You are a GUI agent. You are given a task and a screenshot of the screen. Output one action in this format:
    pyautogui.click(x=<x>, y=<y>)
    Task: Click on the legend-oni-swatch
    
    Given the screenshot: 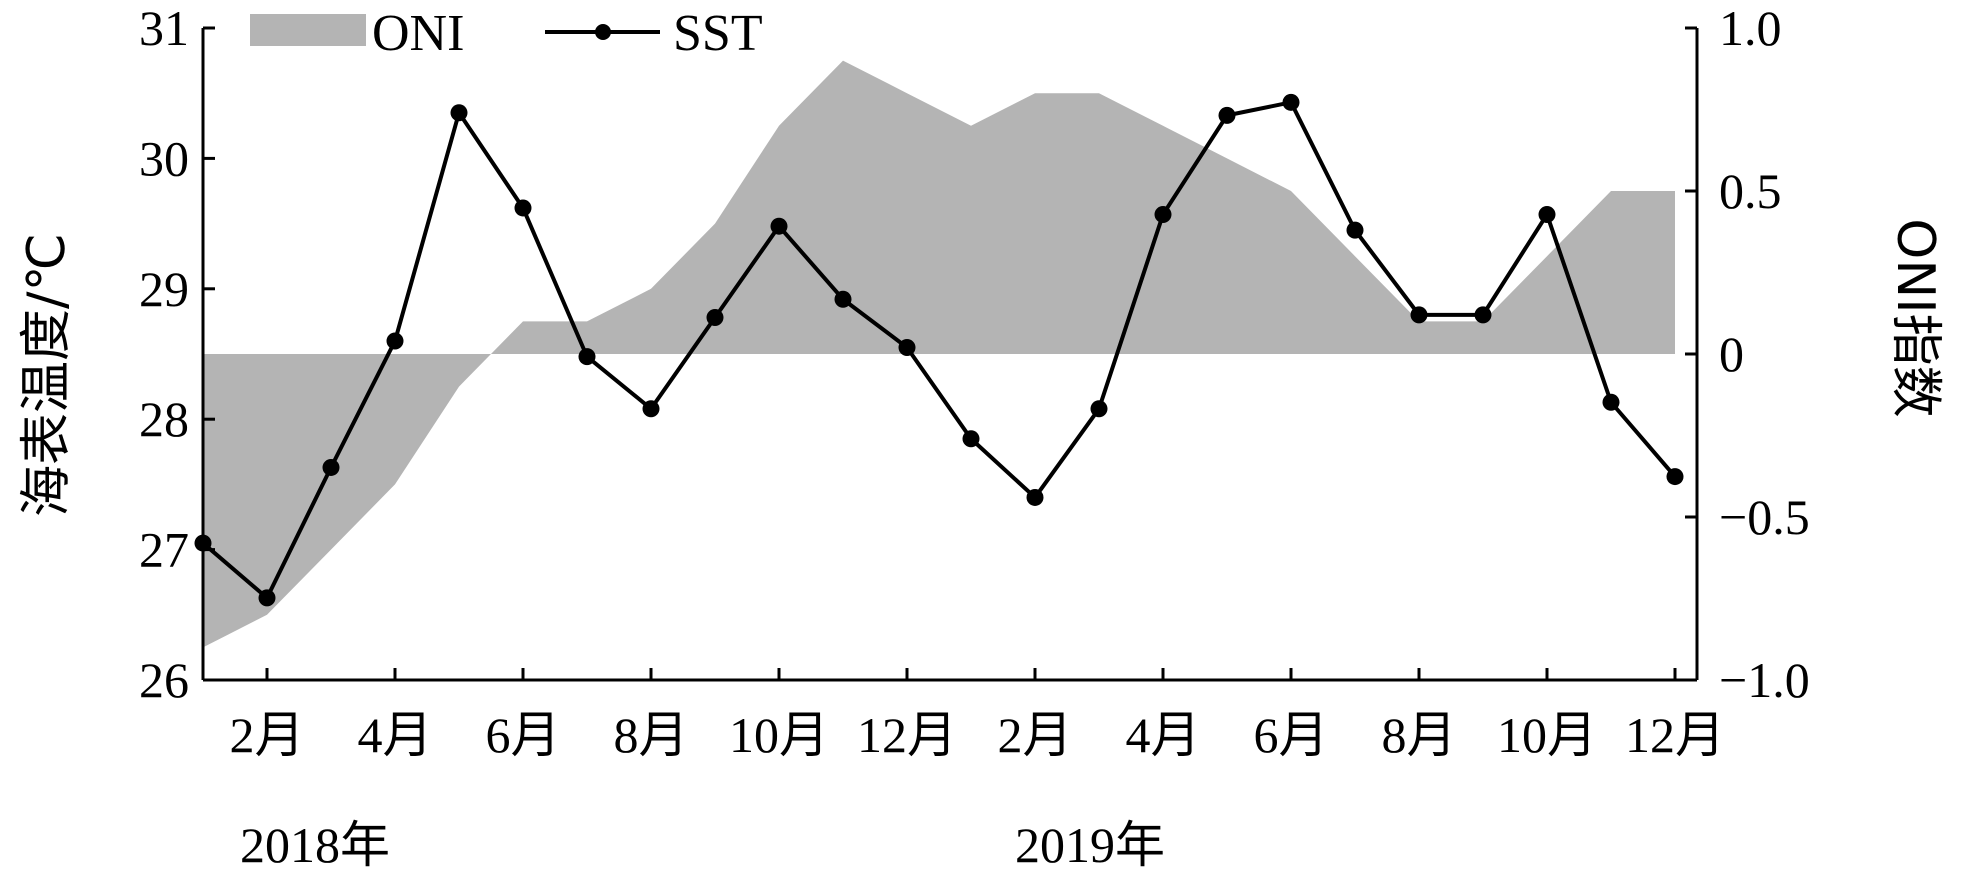 What is the action you would take?
    pyautogui.click(x=308, y=30)
    